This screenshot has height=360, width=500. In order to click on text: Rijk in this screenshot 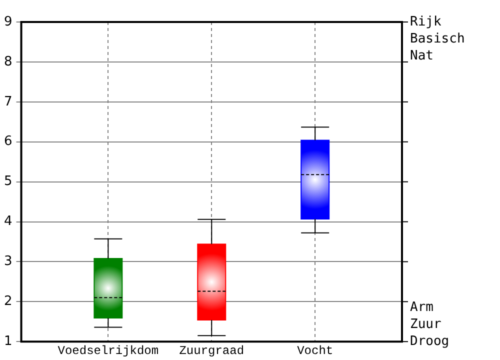, I will do `click(426, 22)`.